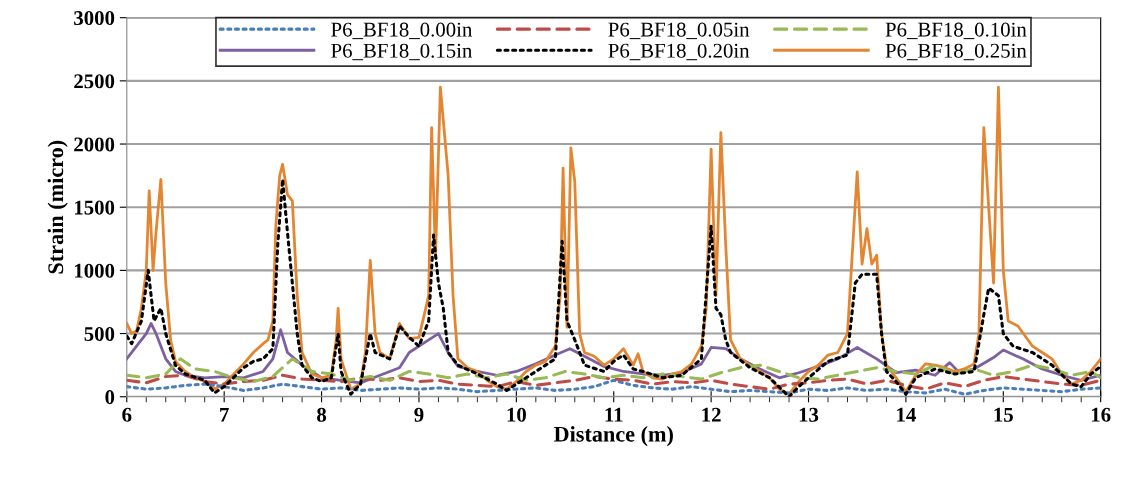 This screenshot has height=478, width=1122. I want to click on x-tick-label: 12, so click(711, 414).